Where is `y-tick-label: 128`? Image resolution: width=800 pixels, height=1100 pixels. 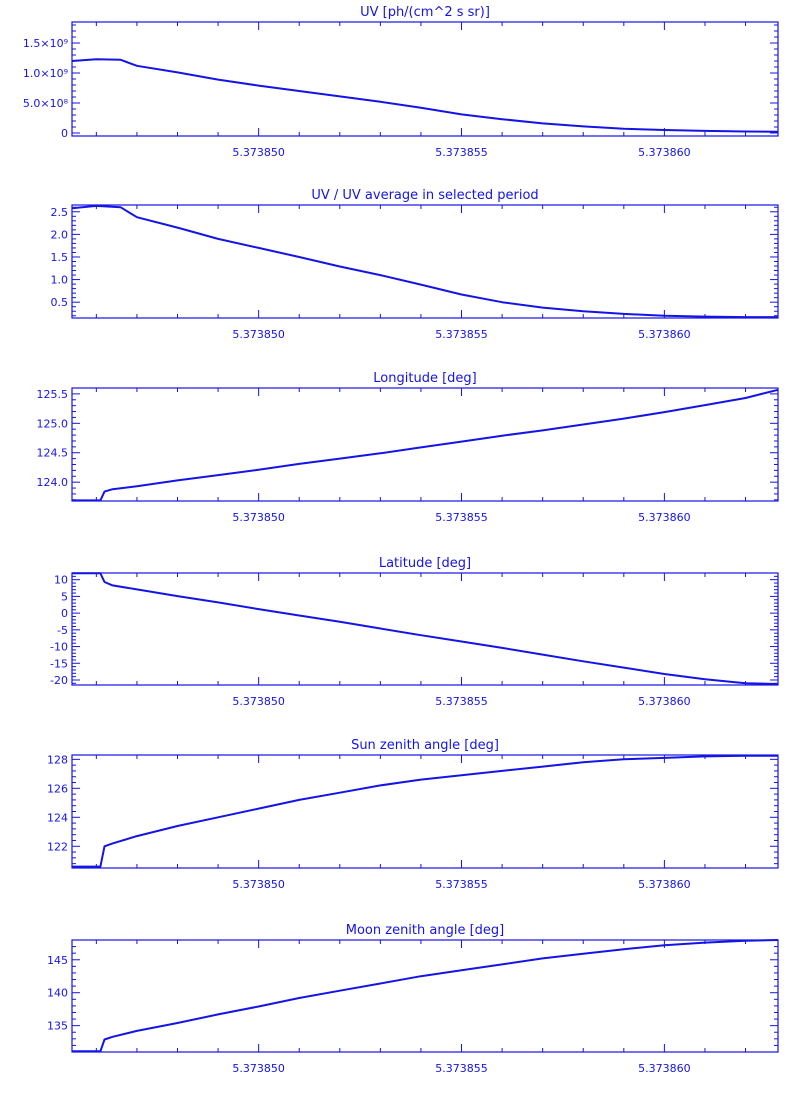 y-tick-label: 128 is located at coordinates (57, 759).